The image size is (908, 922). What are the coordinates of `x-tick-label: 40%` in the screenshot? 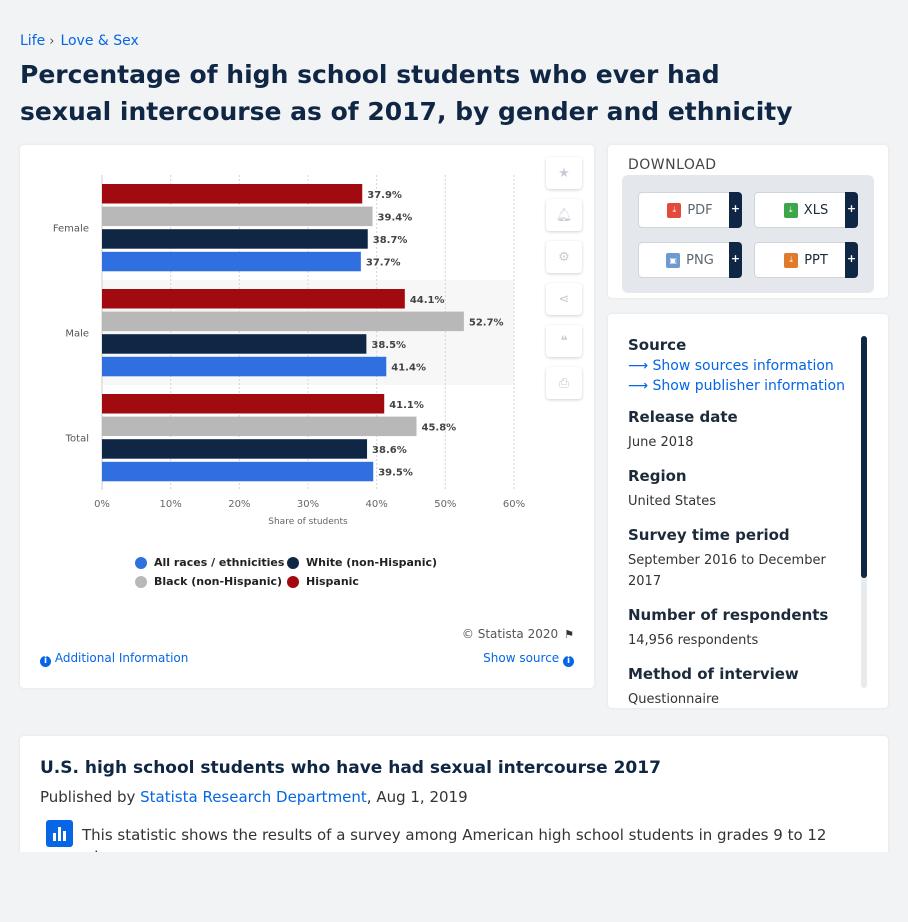 It's located at (377, 504).